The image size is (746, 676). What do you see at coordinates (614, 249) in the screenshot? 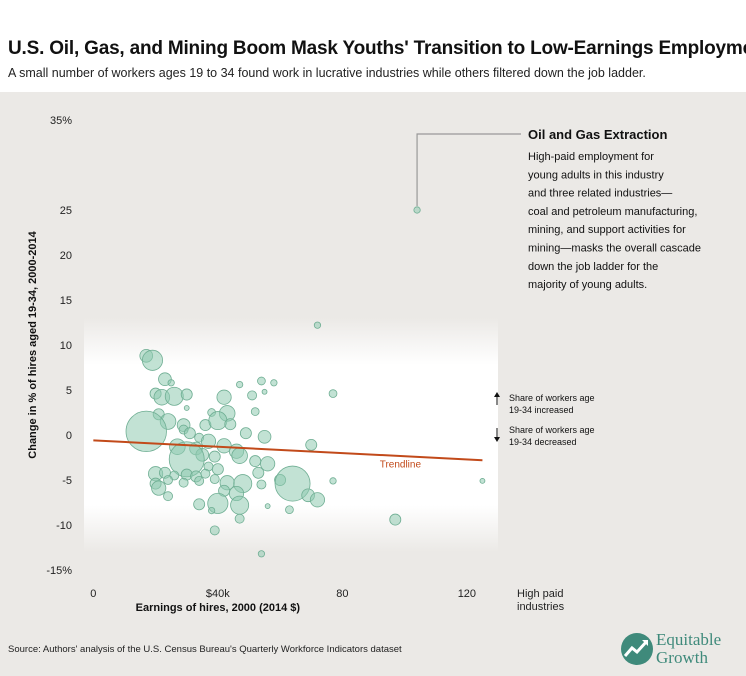
I see `annotation-line: mining—masks the overall cascade` at bounding box center [614, 249].